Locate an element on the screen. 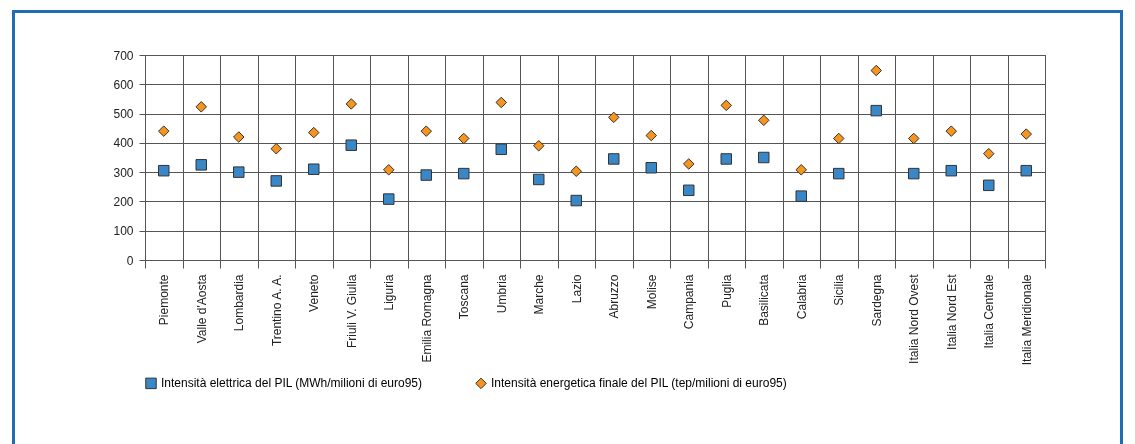 Image resolution: width=1135 pixels, height=444 pixels. x-tick-label: Marche is located at coordinates (539, 294).